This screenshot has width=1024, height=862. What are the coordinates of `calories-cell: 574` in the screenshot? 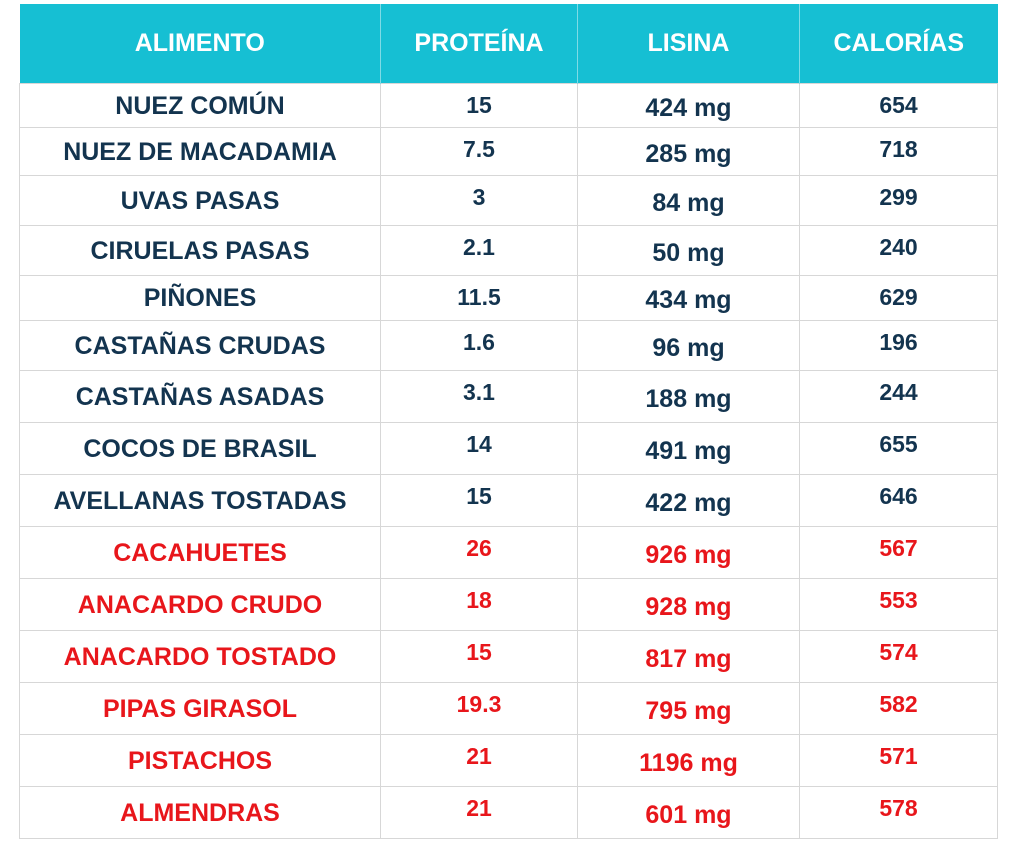 It's located at (898, 656).